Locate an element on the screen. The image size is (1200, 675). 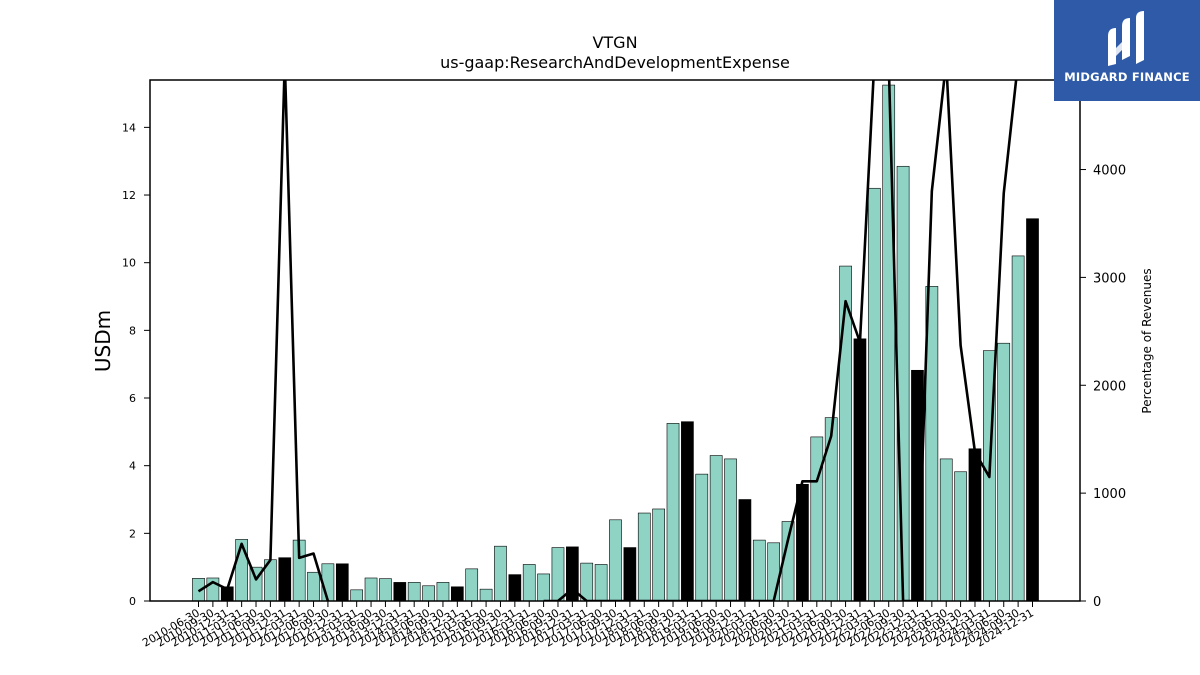
chart-subtitle: us-gaap:ResearchAndDevelopmentExpense is located at coordinates (615, 62).